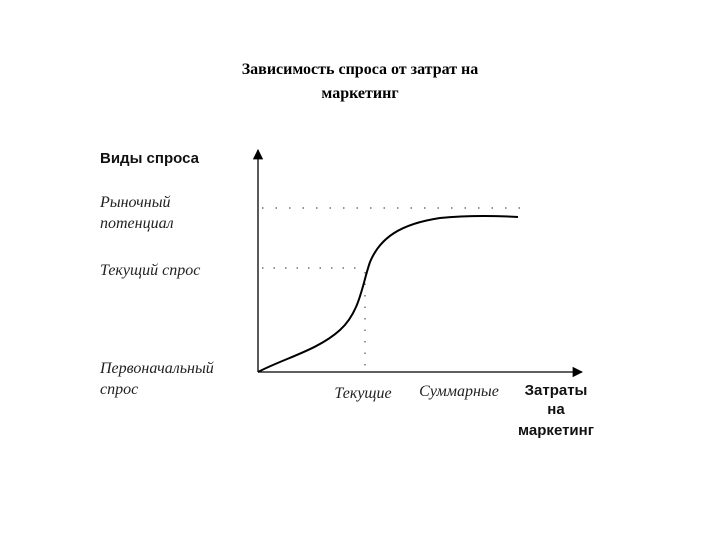  I want to click on x-axis-label: маркетинг, so click(556, 430).